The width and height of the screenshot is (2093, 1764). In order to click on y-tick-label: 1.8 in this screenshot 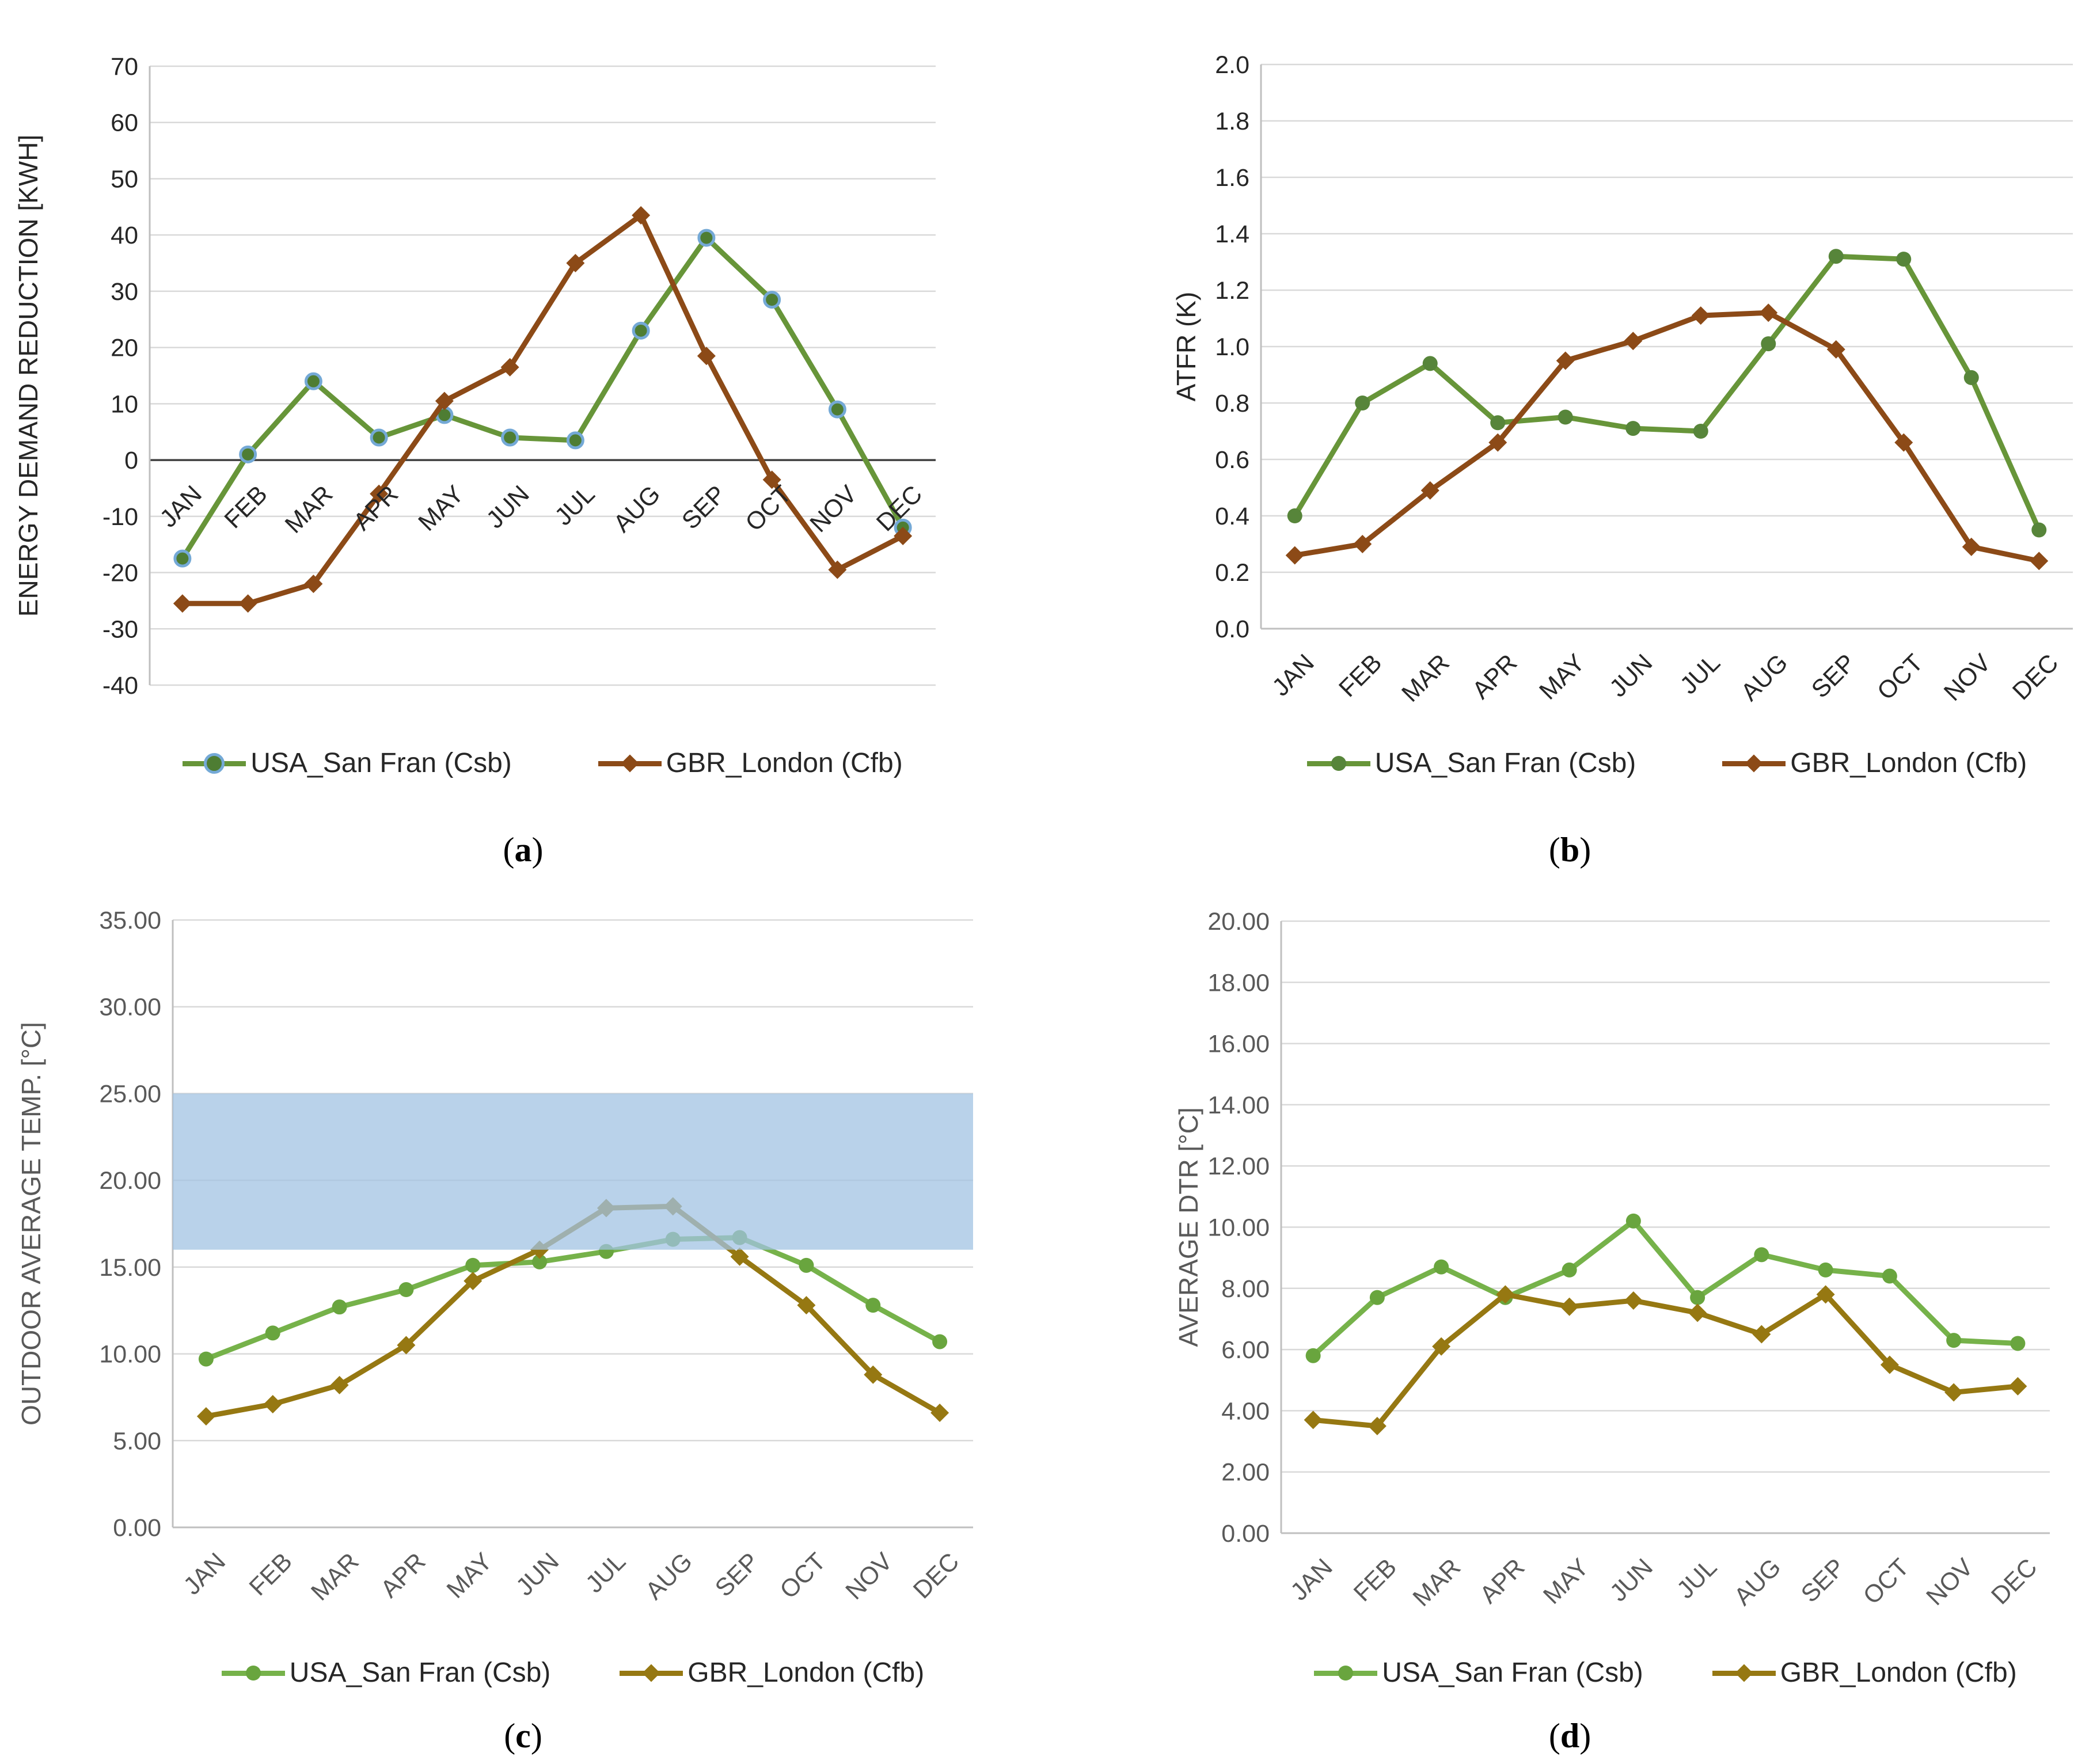, I will do `click(1232, 122)`.